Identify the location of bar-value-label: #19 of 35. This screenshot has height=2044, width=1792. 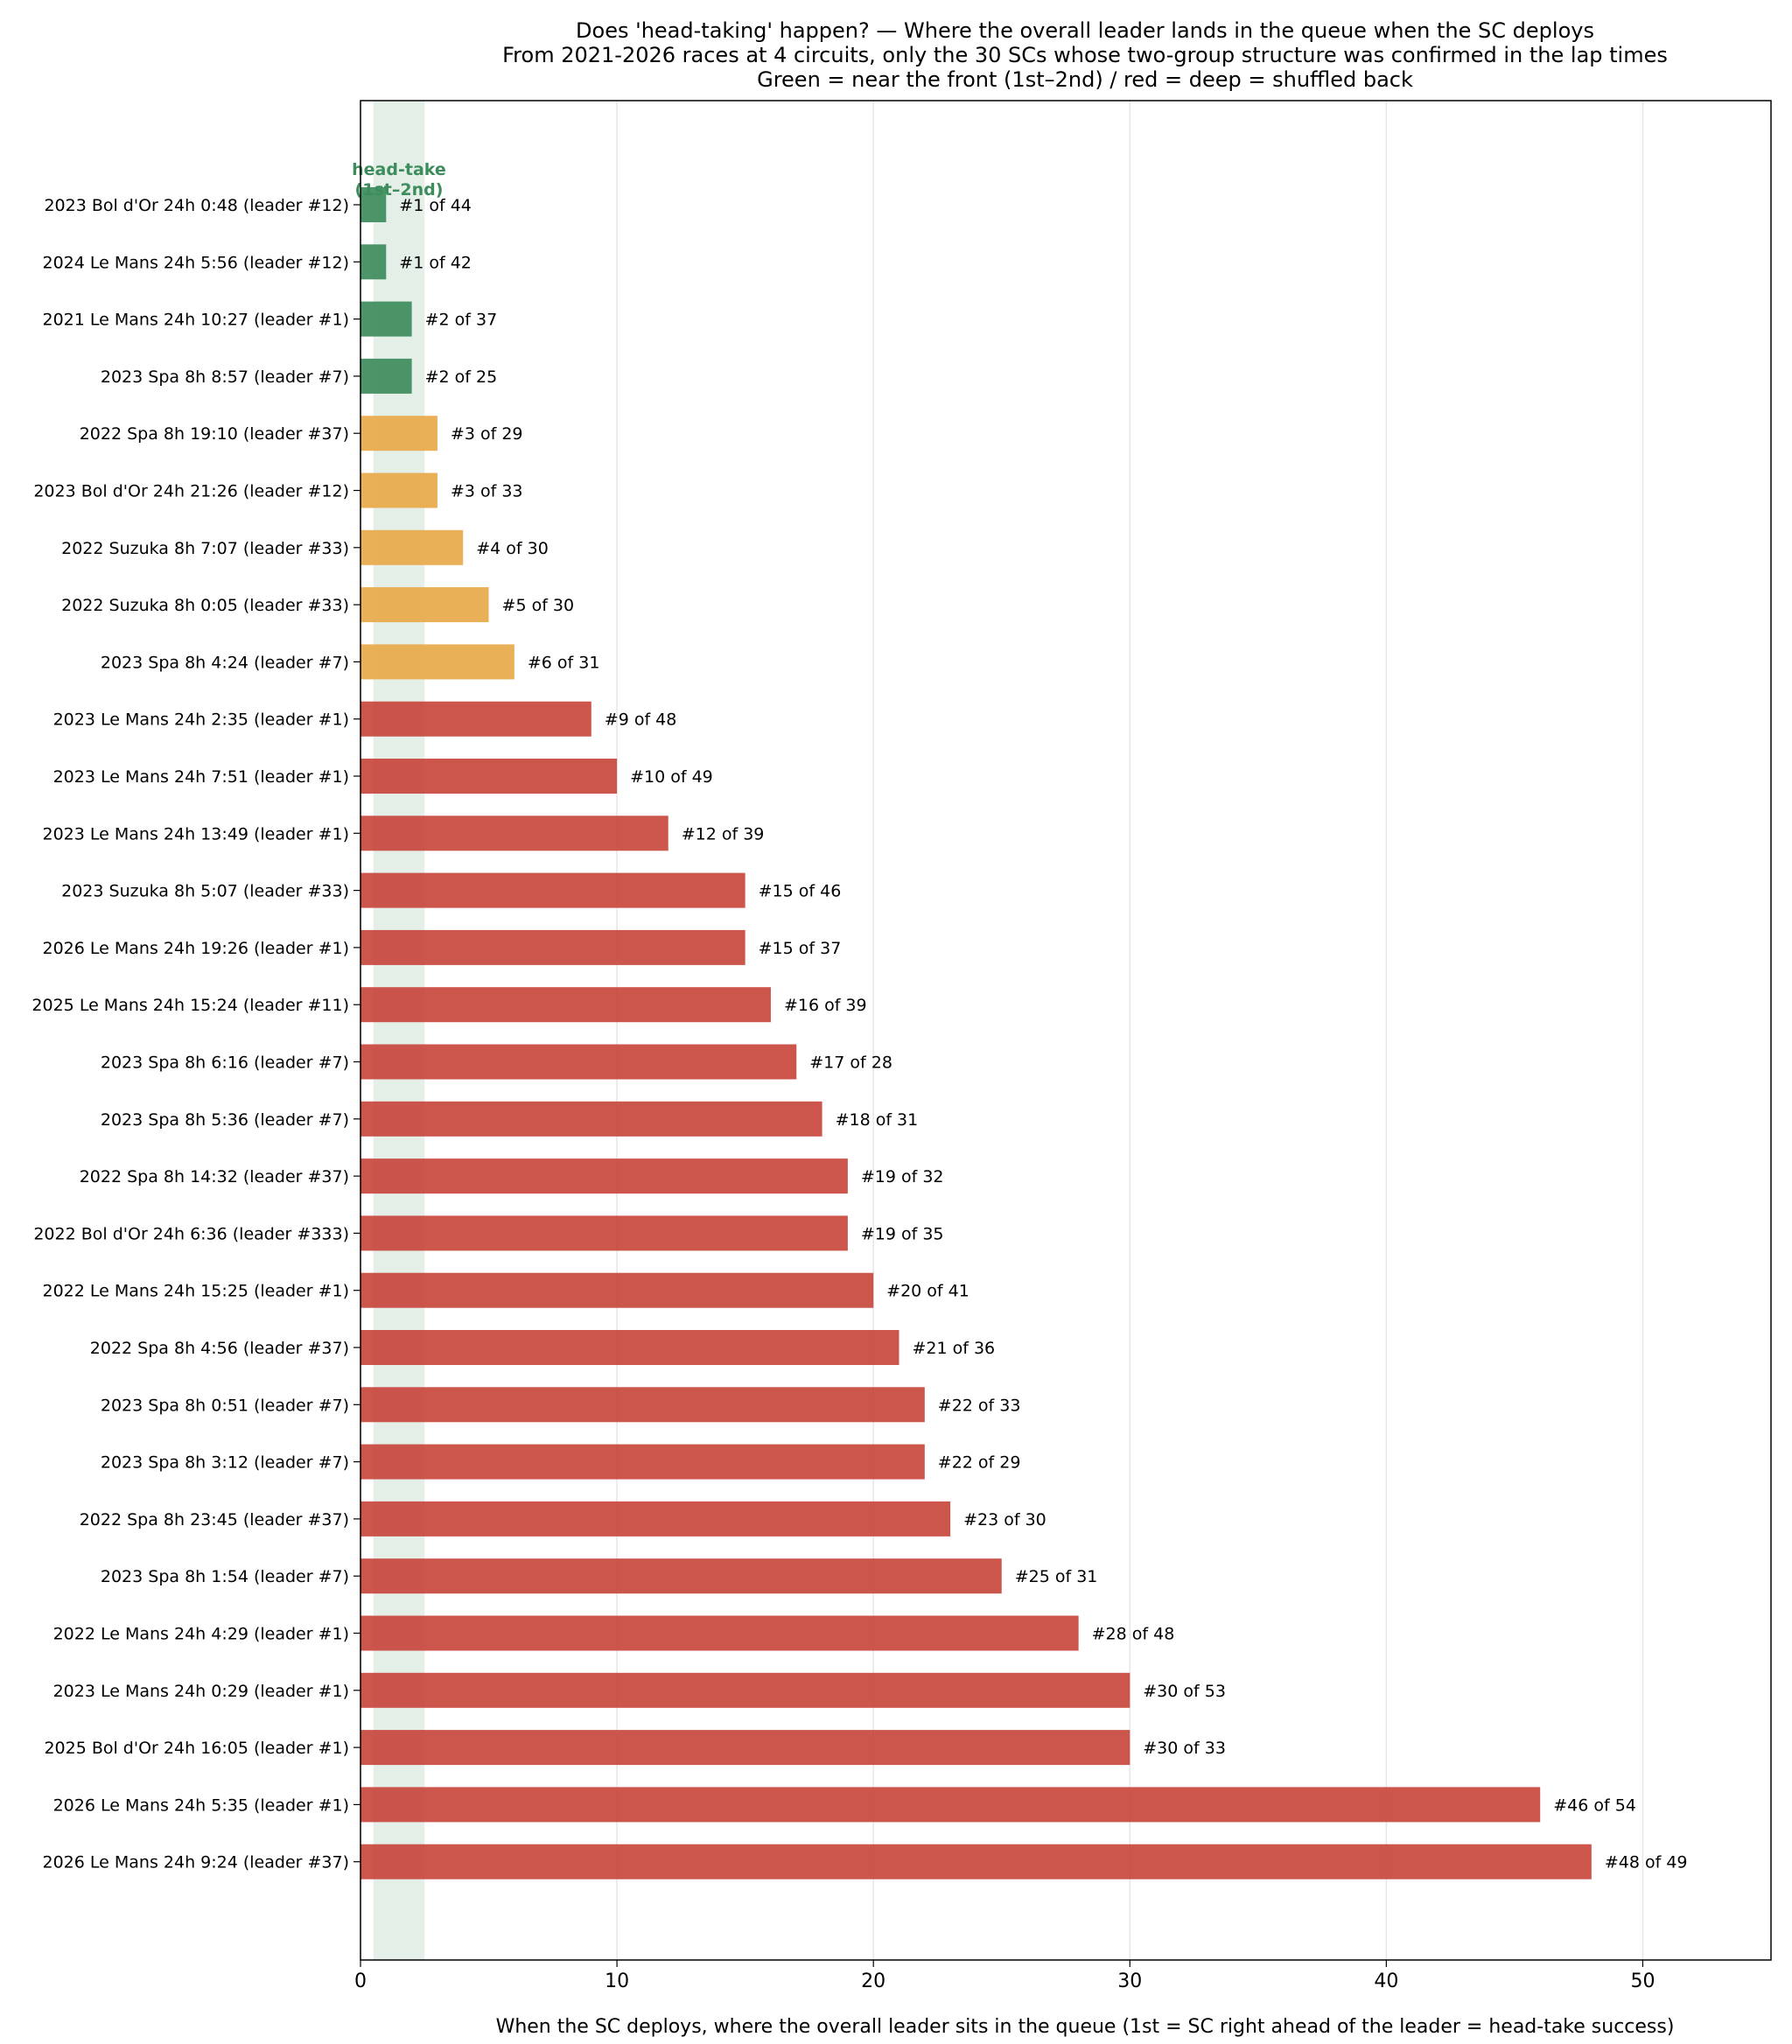
(902, 1233).